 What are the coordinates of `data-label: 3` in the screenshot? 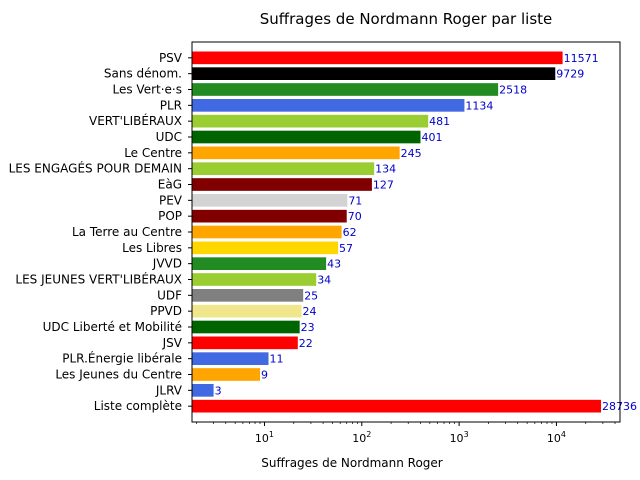 It's located at (218, 390).